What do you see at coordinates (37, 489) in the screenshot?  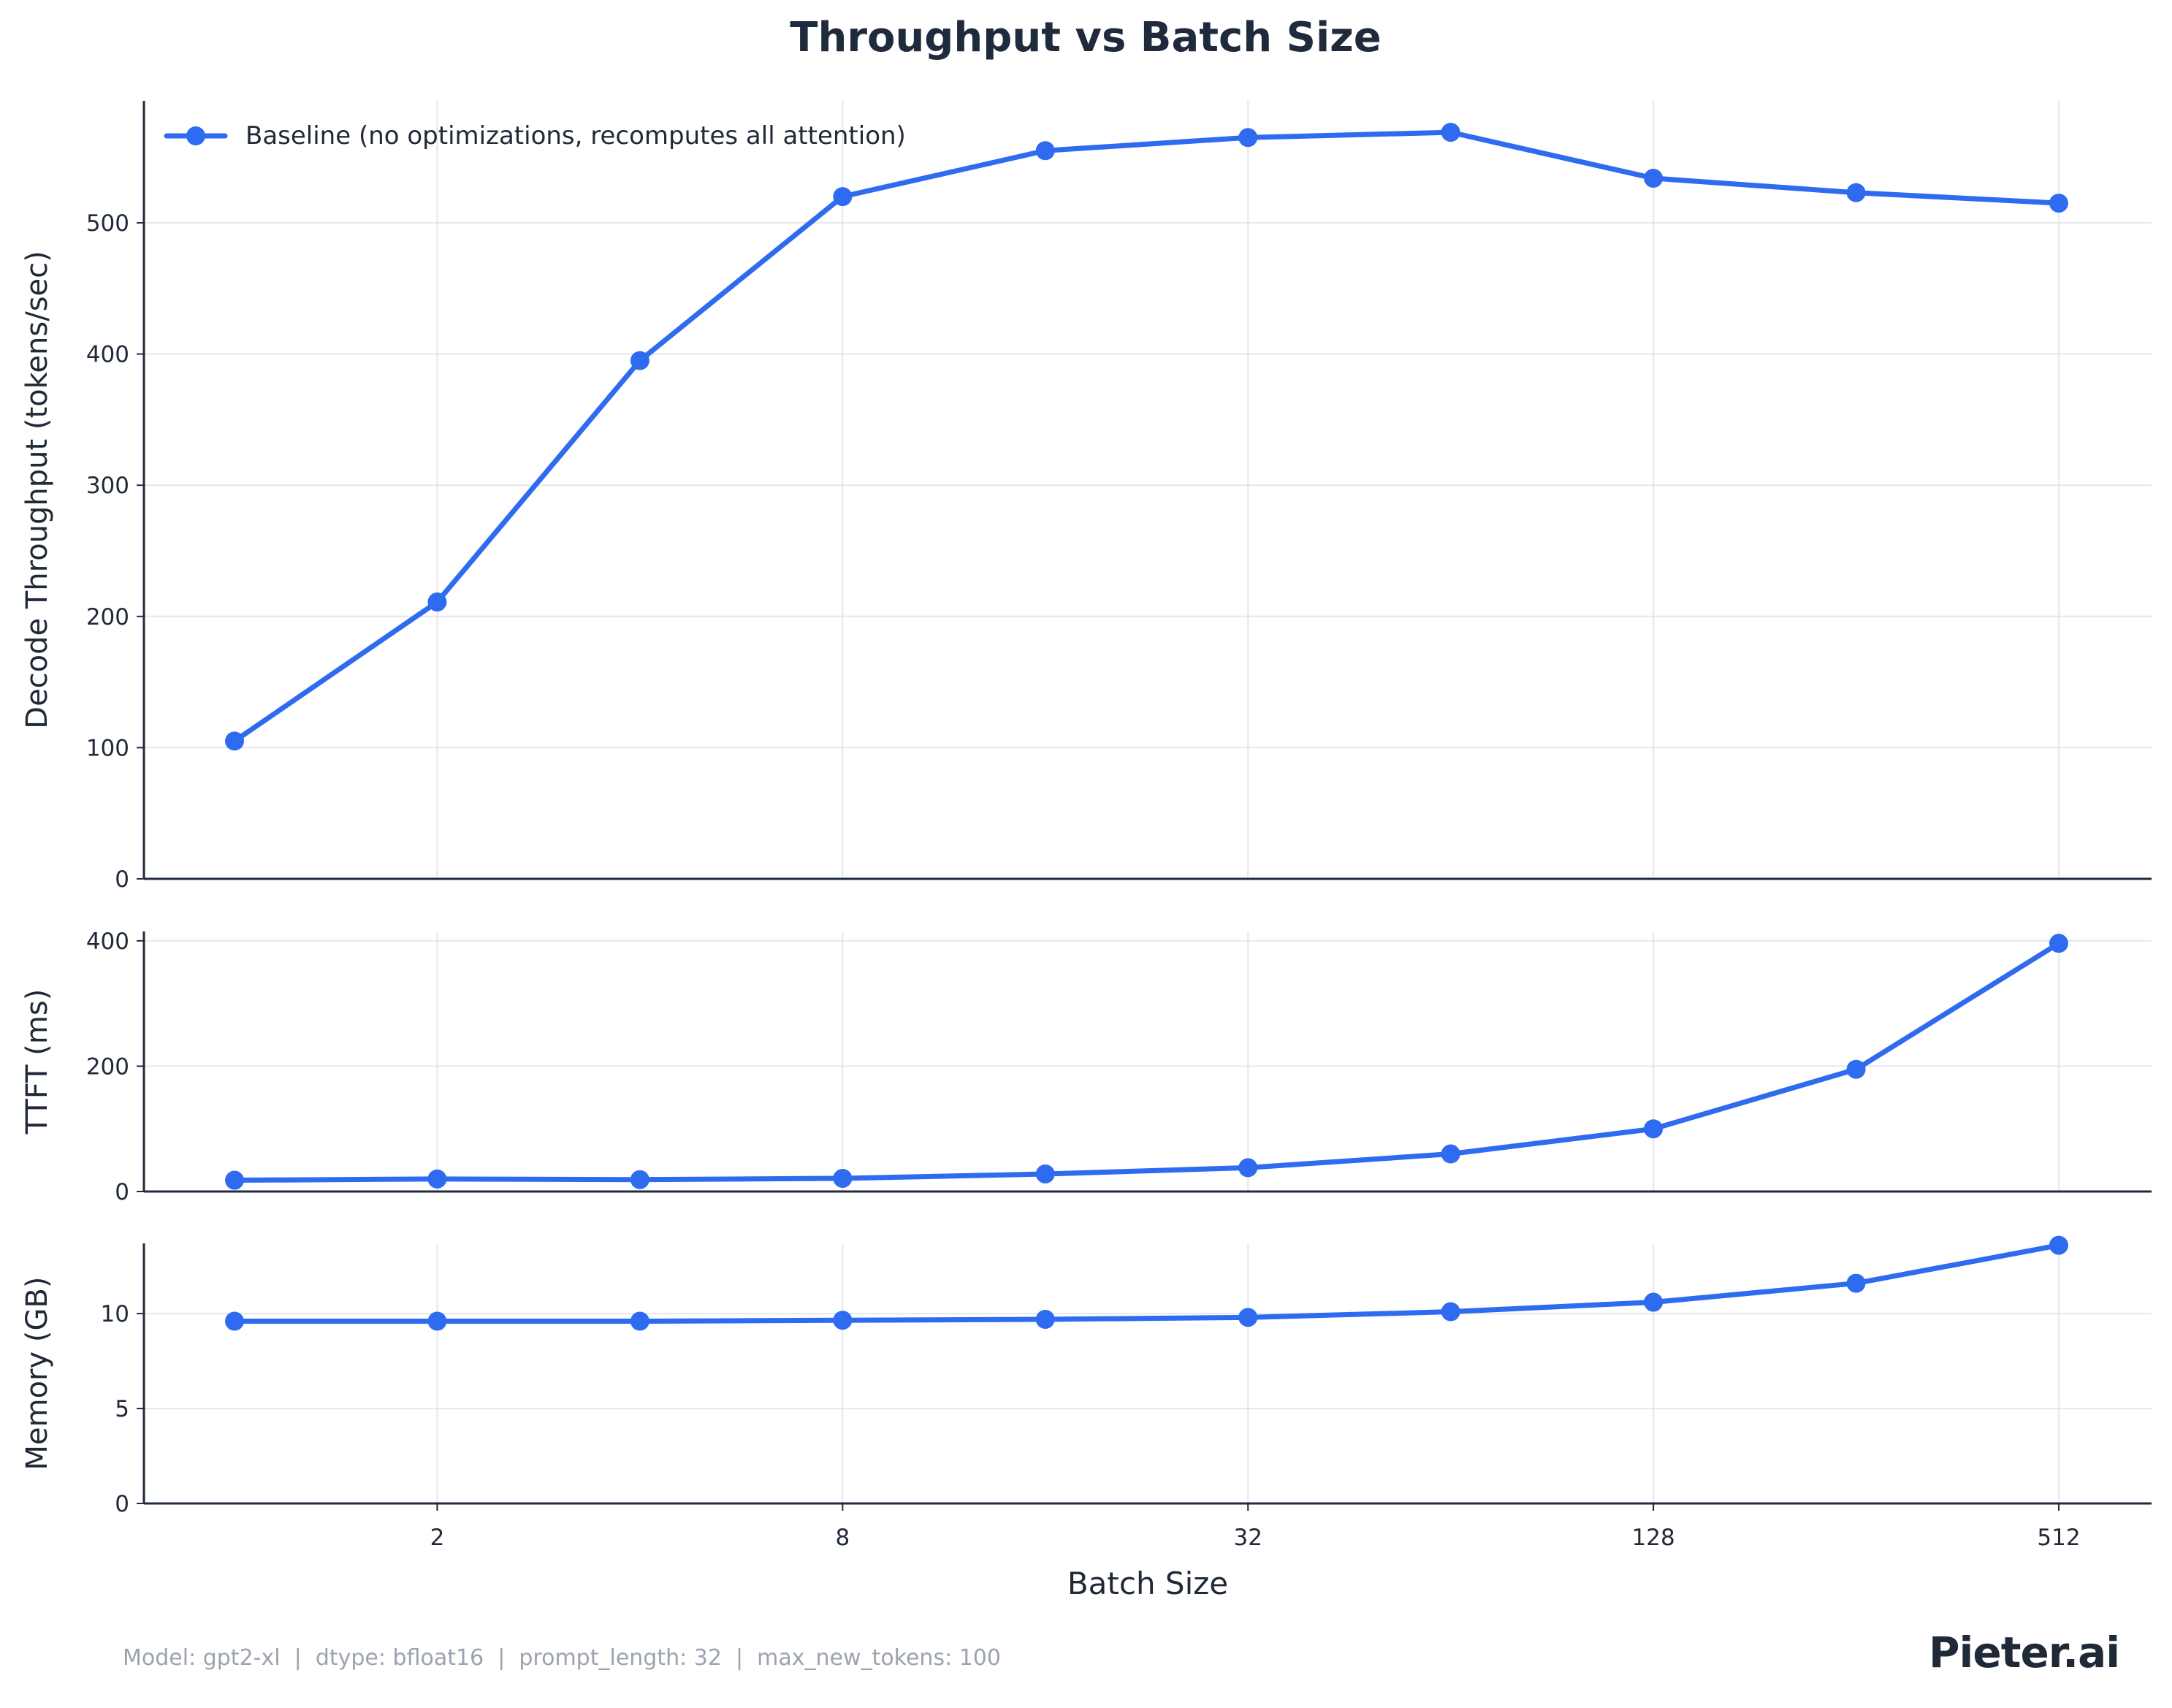 I see `y-axis-label: Decode Throughput (tokens/sec)` at bounding box center [37, 489].